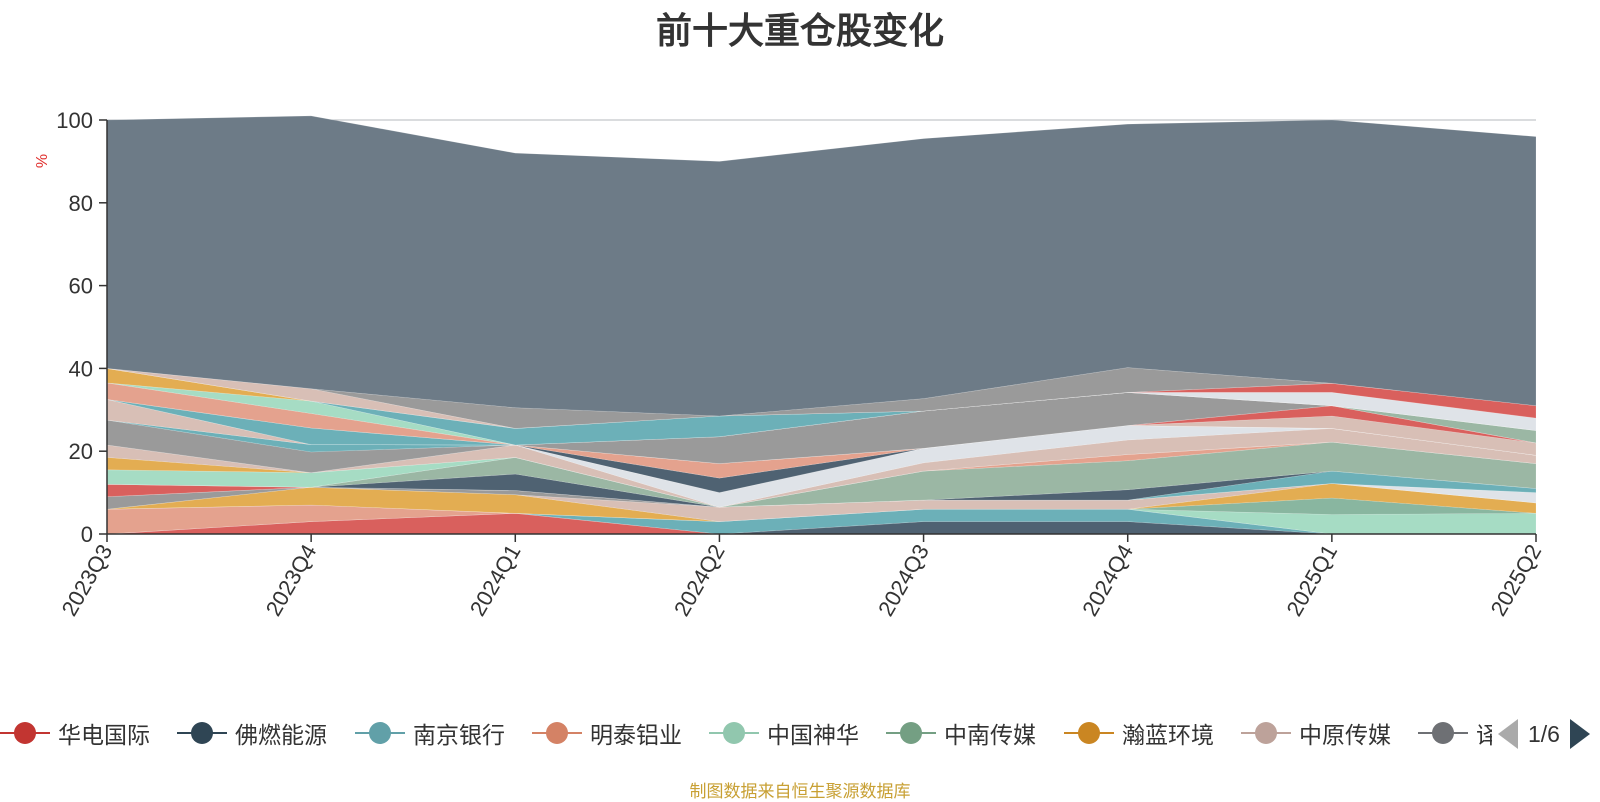 This screenshot has height=802, width=1600. I want to click on legend-pager: 1/6, so click(1544, 734).